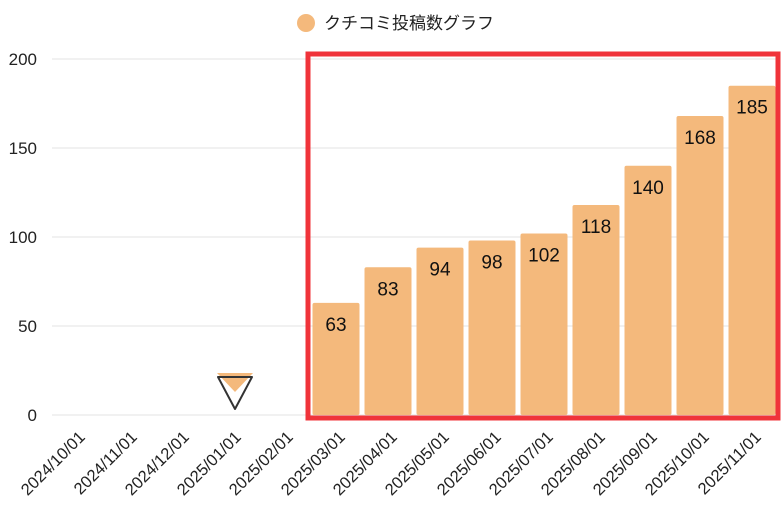  I want to click on y-tick-label: 100, so click(23, 237).